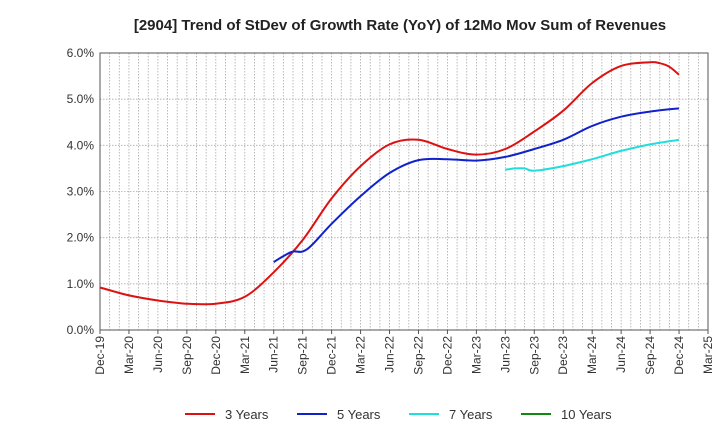 The width and height of the screenshot is (720, 440). I want to click on legend-label-5-years: 5 Years, so click(359, 414).